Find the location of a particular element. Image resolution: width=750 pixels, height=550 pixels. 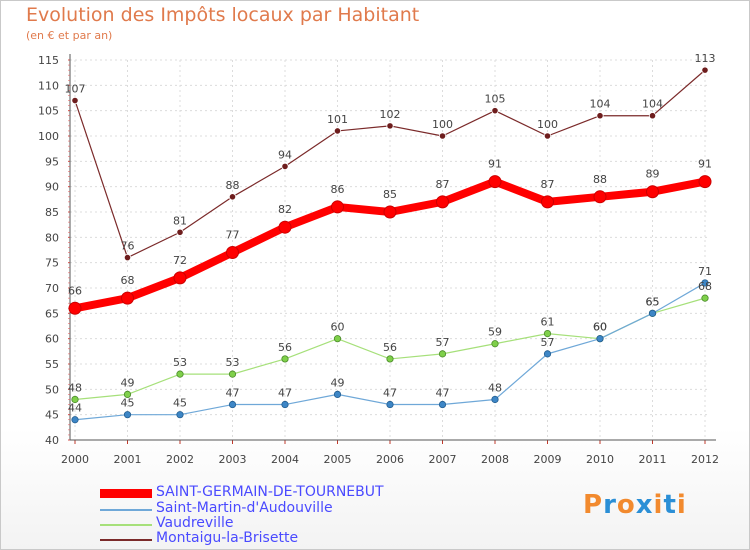

logo-letter: o is located at coordinates (626, 505).